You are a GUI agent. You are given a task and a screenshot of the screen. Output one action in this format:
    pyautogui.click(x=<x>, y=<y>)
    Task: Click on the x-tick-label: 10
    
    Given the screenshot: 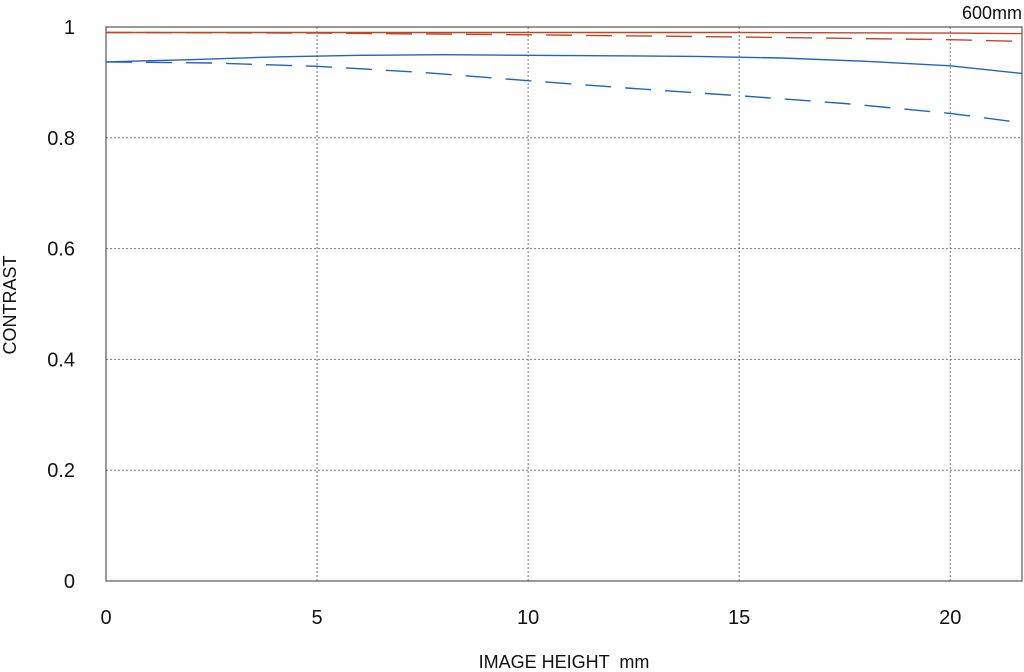 What is the action you would take?
    pyautogui.click(x=528, y=618)
    